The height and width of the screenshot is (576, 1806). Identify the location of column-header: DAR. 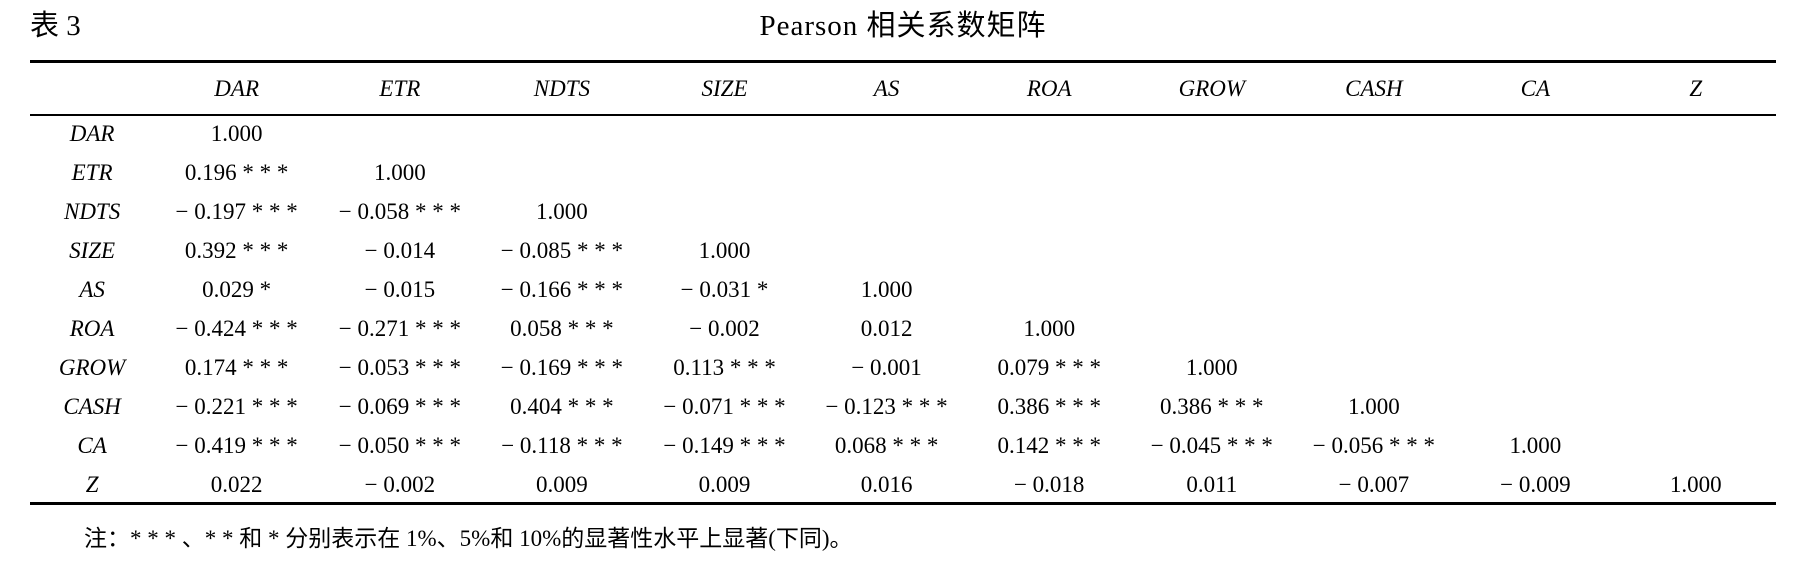
(237, 88).